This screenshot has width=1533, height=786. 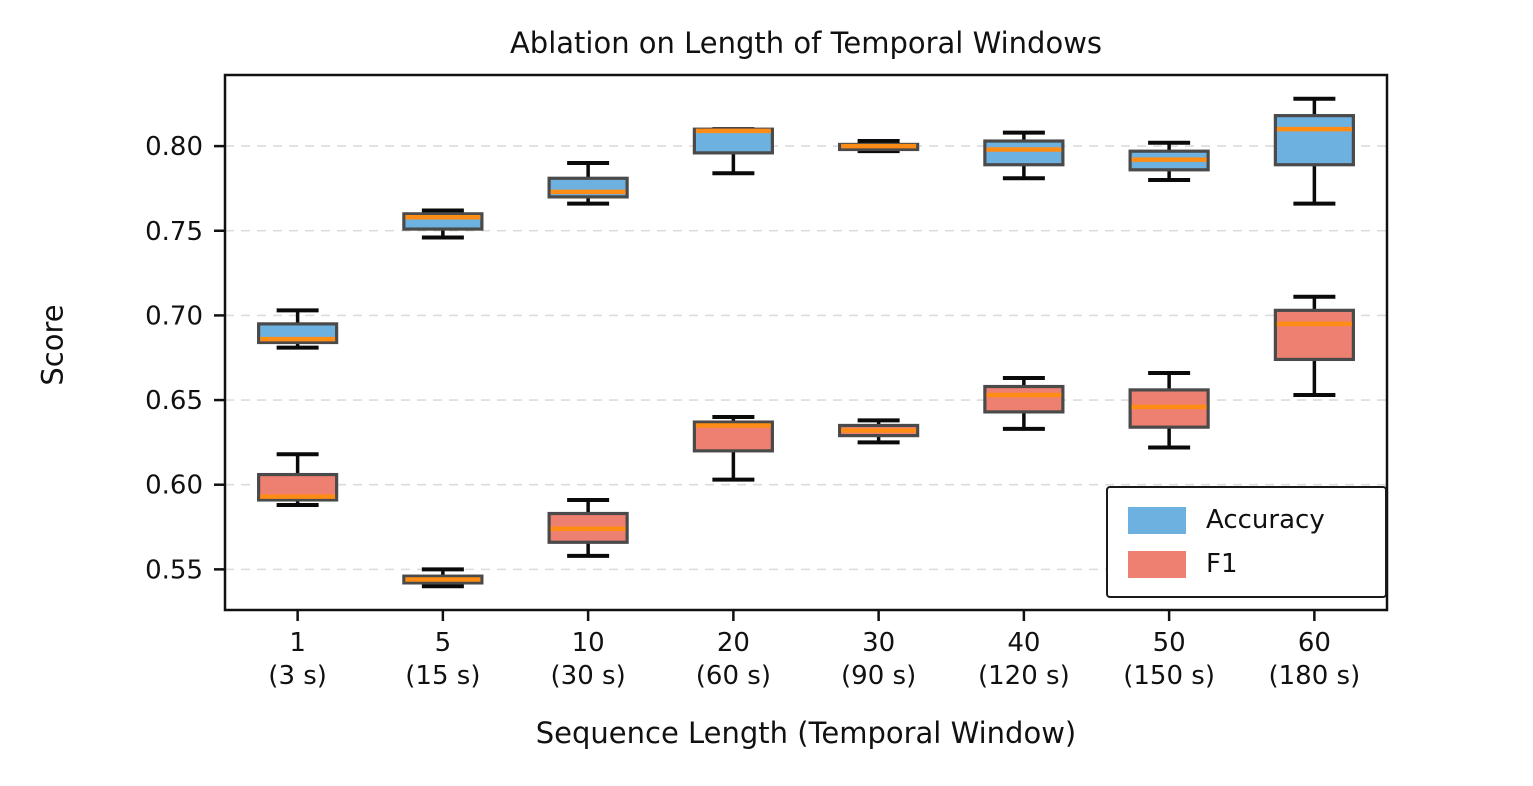 I want to click on y-tick-label: 0.75, so click(x=174, y=232).